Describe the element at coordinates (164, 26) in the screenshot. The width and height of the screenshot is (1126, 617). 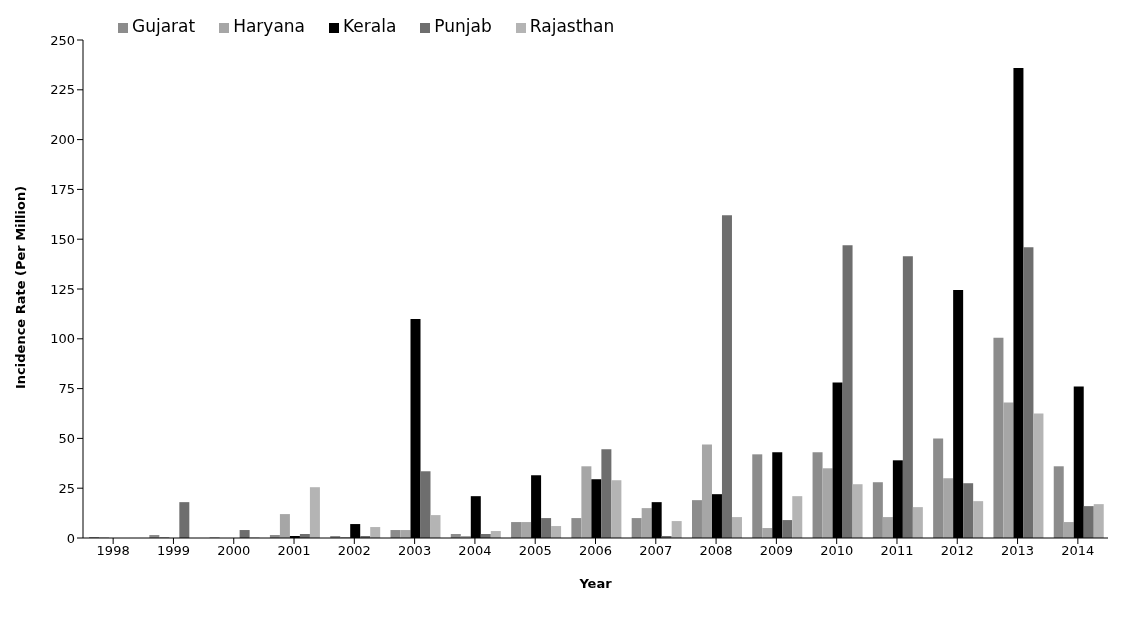
I see `legend-label: Gujarat` at that location.